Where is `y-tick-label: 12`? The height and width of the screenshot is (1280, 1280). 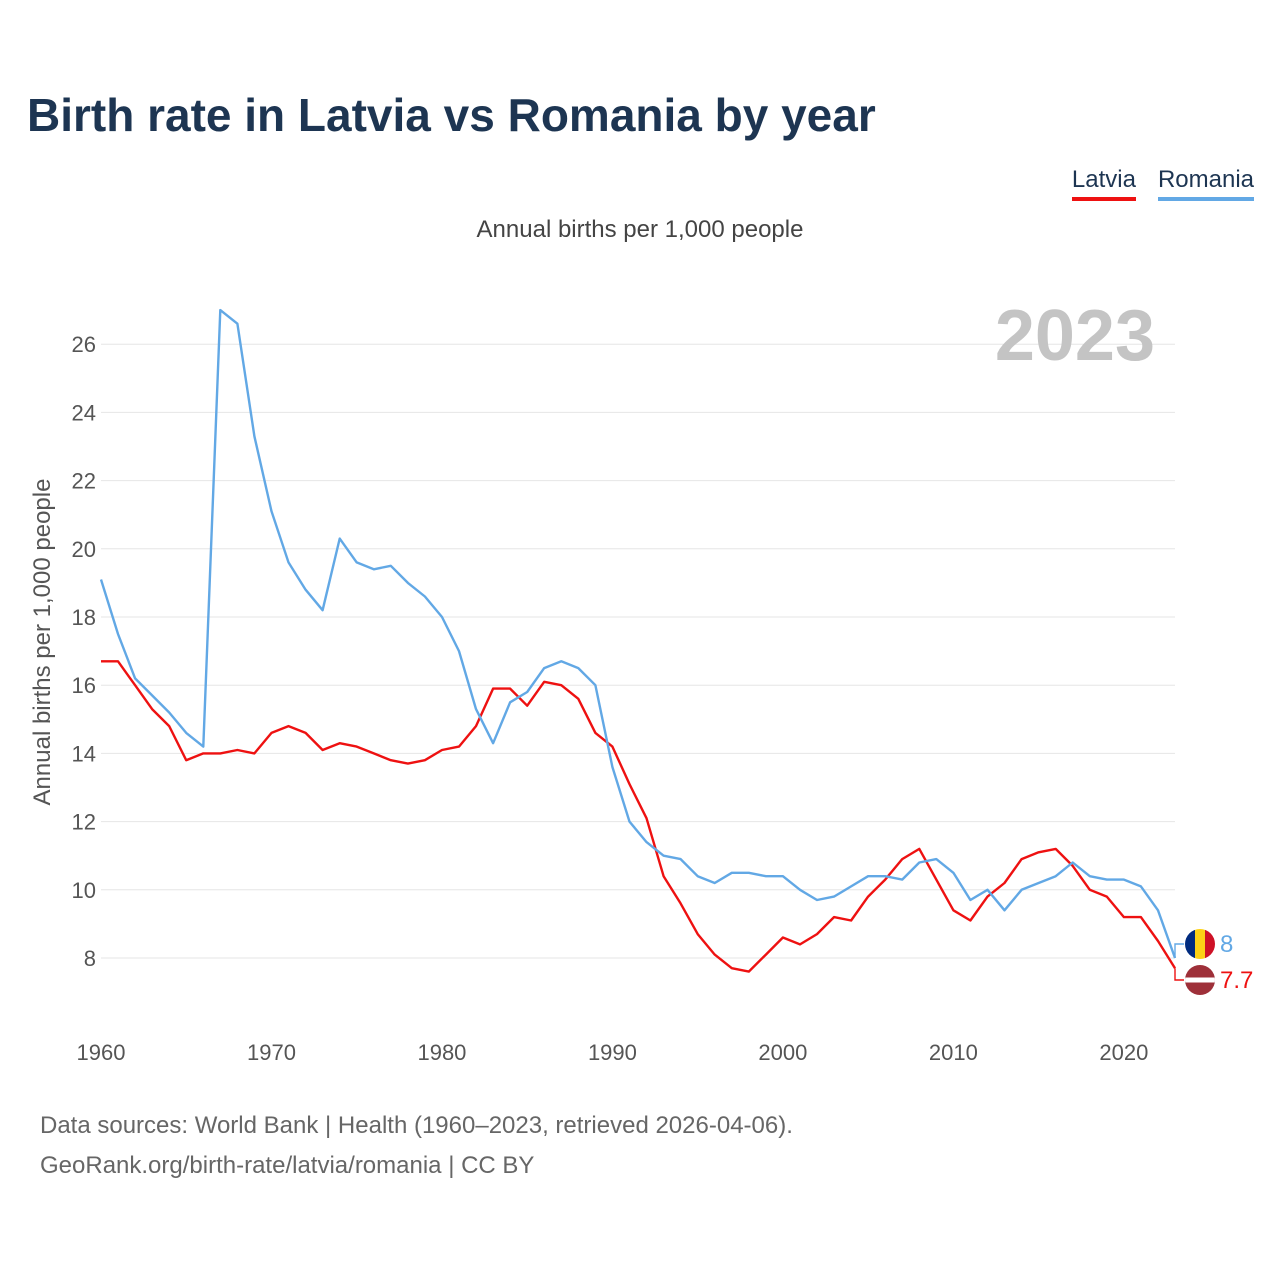 y-tick-label: 12 is located at coordinates (84, 822).